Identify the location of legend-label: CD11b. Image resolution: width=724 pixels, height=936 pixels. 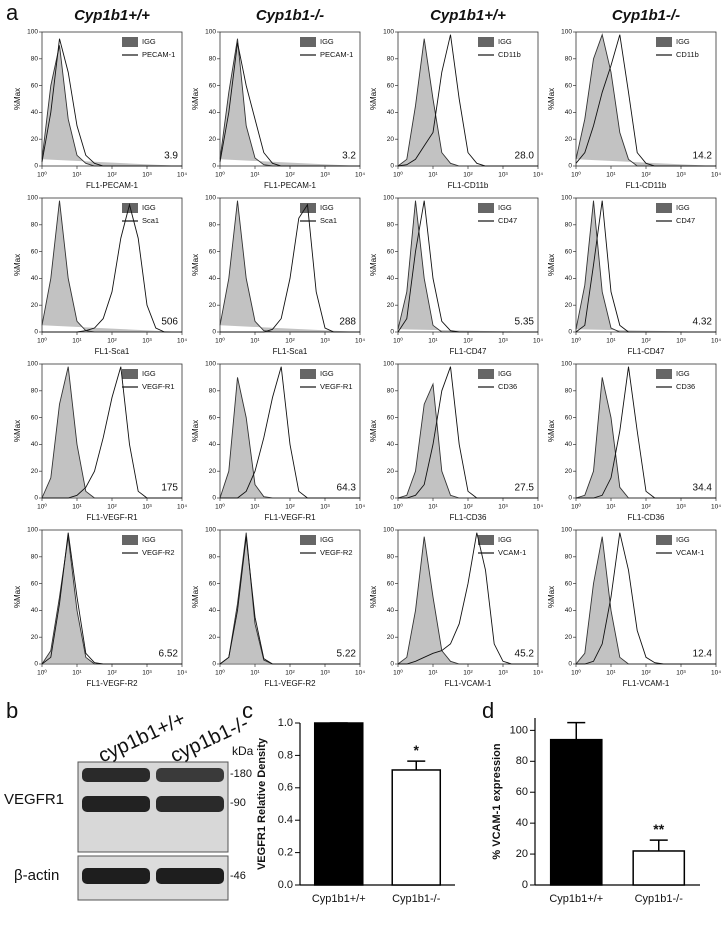
(509, 54).